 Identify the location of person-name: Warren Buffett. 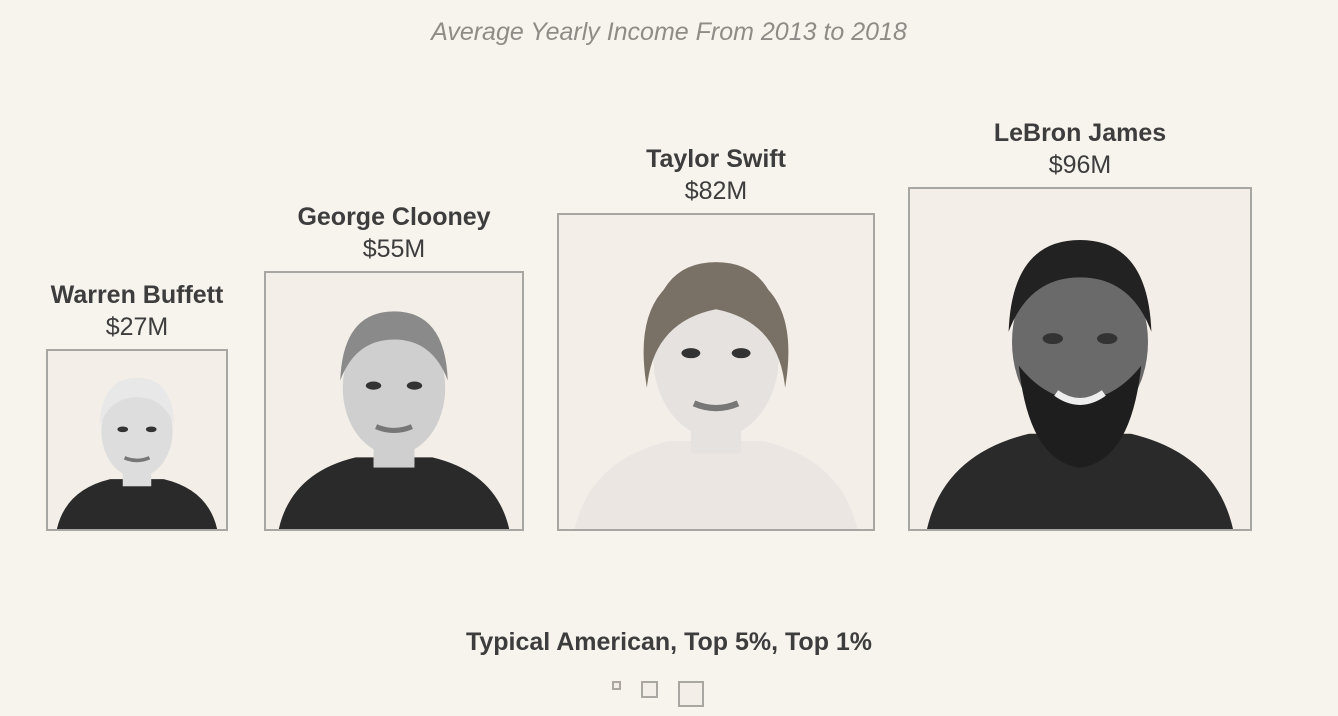
(137, 295).